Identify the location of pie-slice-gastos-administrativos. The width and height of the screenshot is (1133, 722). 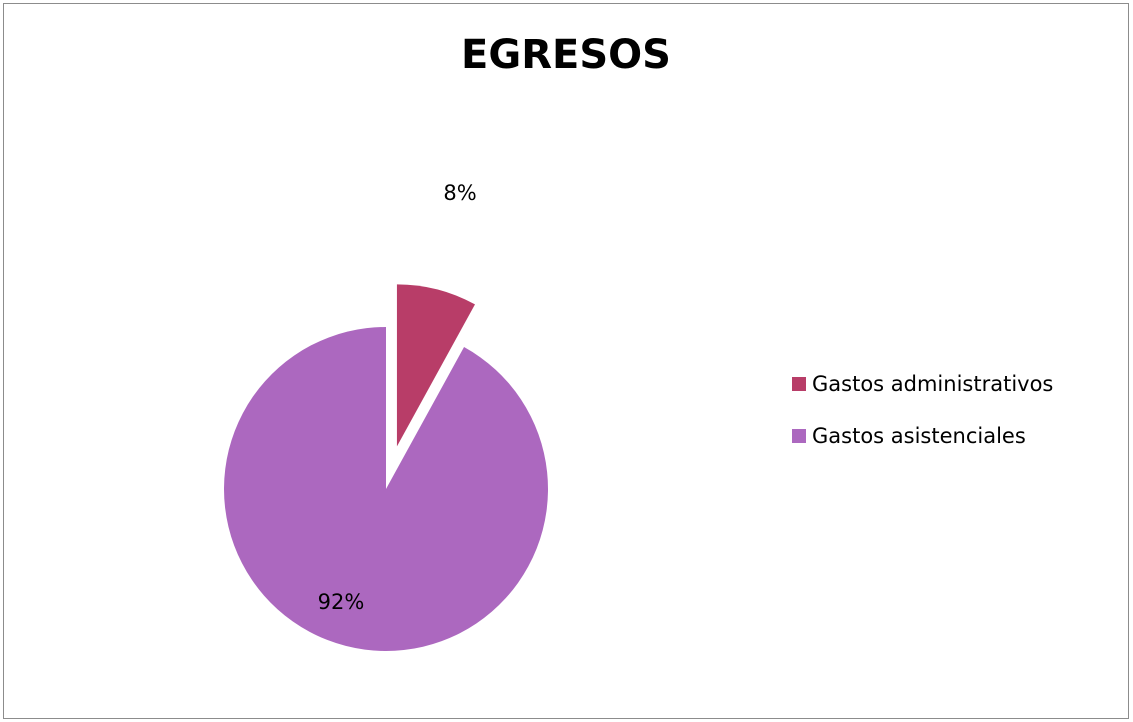
(435, 365).